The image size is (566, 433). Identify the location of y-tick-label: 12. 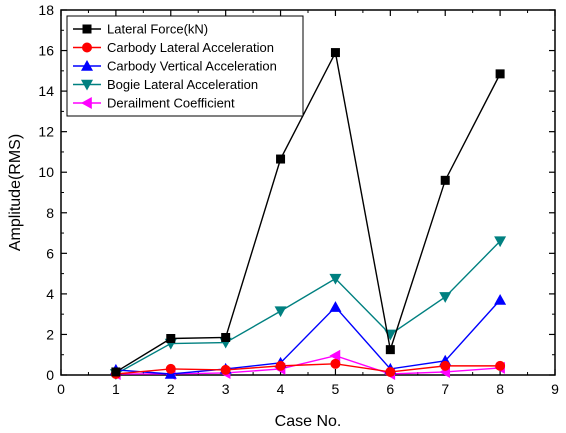
(46, 132).